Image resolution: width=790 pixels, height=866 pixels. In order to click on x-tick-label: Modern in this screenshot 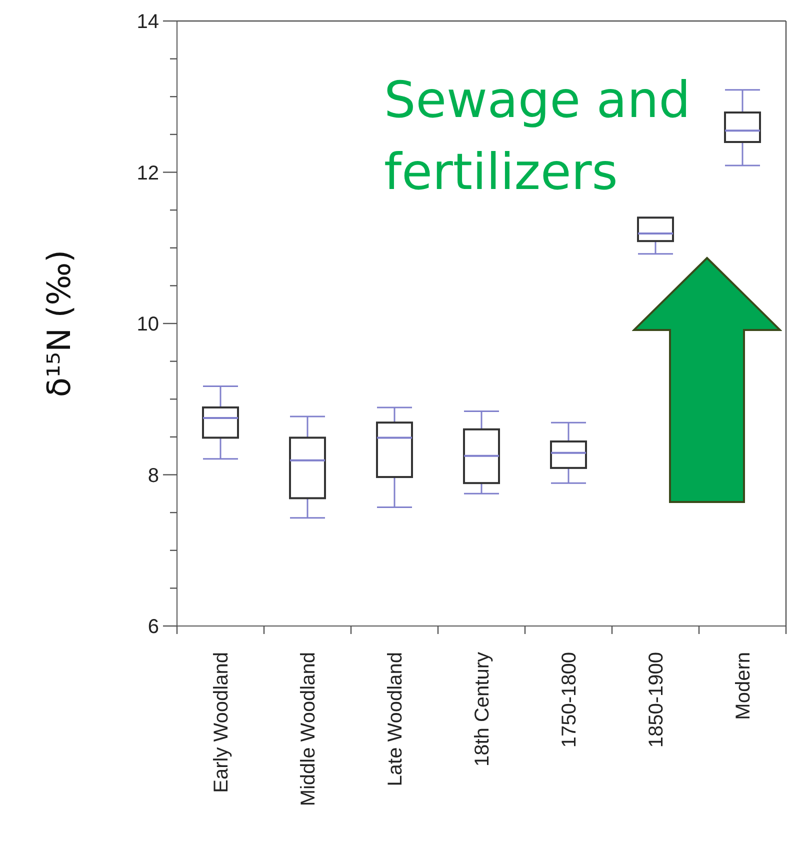, I will do `click(743, 686)`.